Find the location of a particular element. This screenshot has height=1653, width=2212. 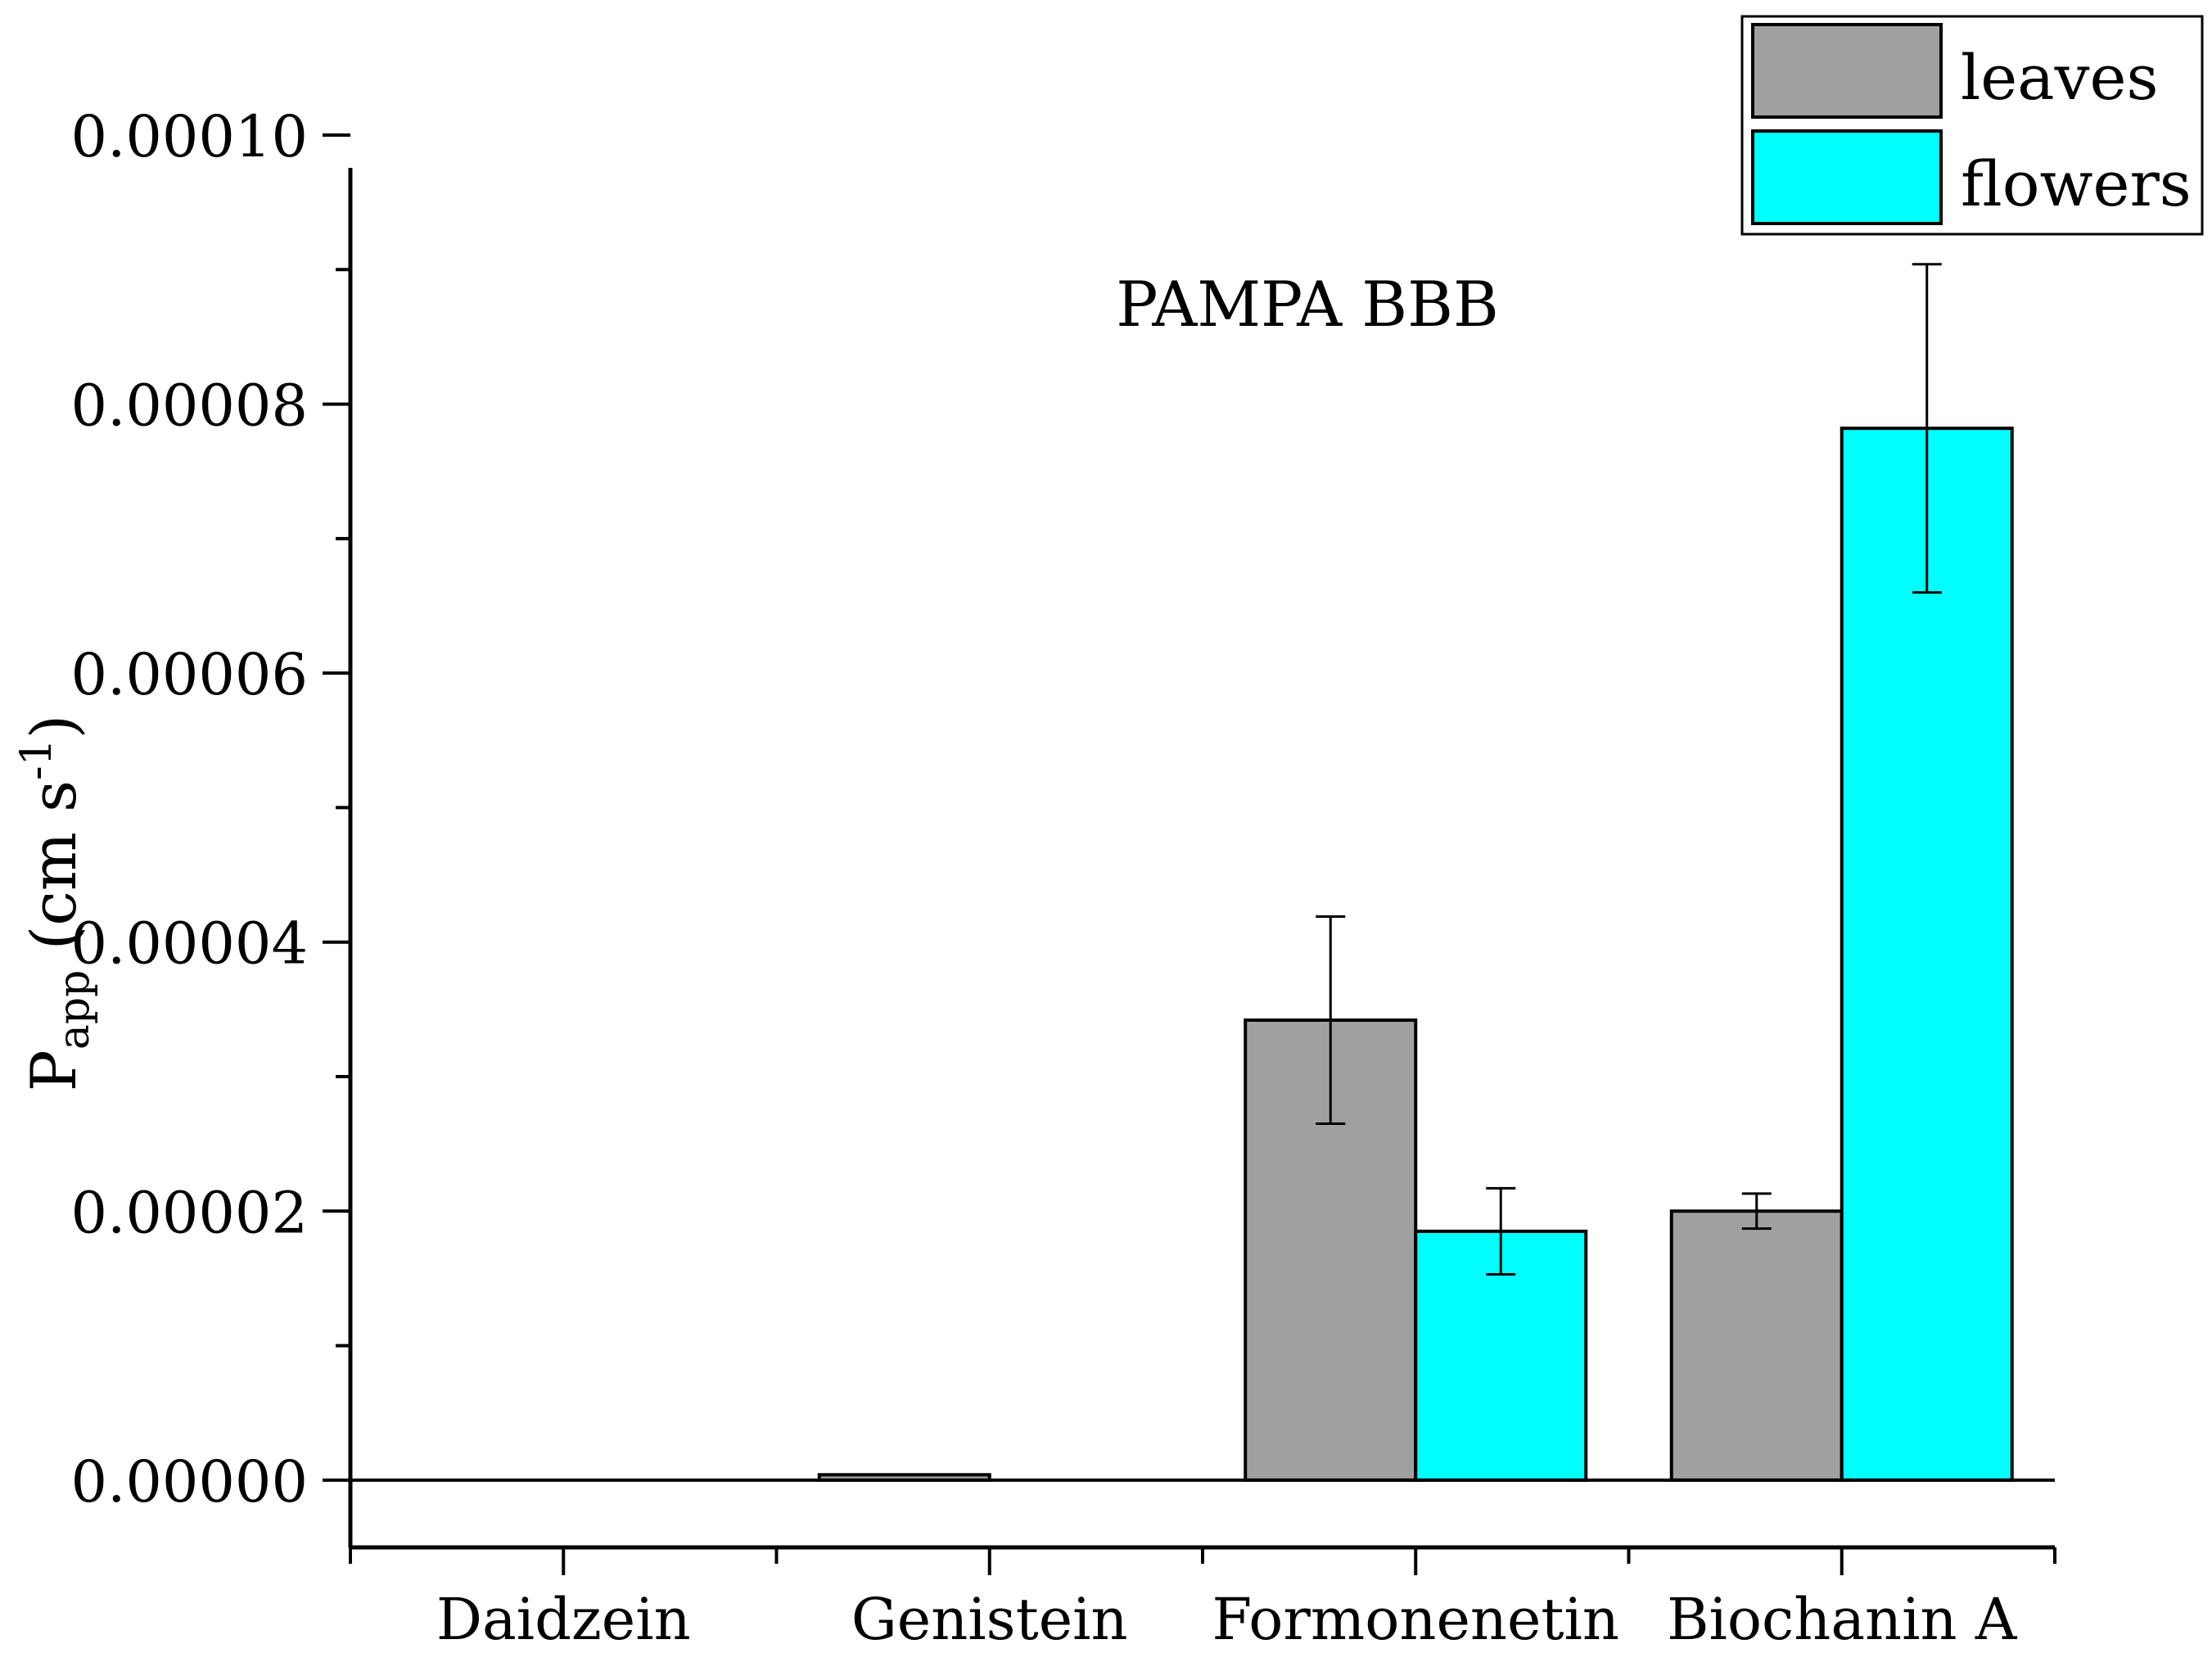

legend-label-flowers: flowers is located at coordinates (2076, 183).